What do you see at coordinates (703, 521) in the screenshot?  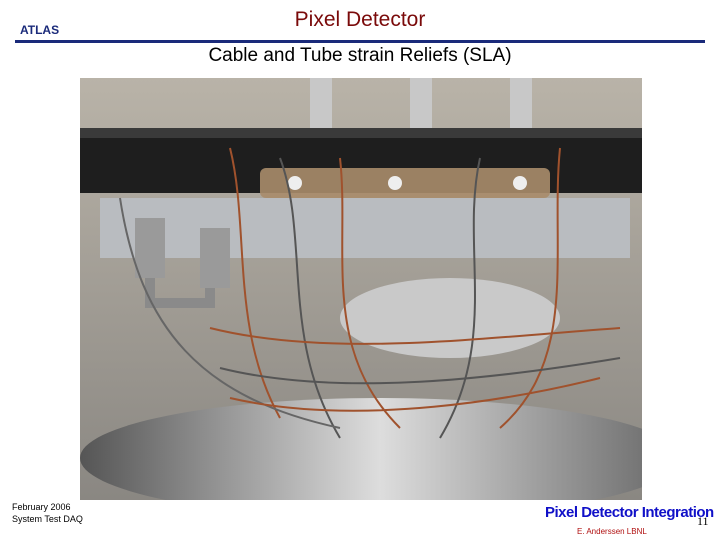 I see `page-number: 11` at bounding box center [703, 521].